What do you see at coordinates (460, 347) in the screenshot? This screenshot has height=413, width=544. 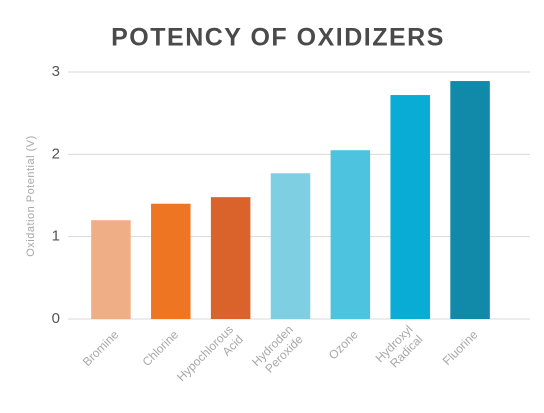 I see `x-tick-label: Fluorine` at bounding box center [460, 347].